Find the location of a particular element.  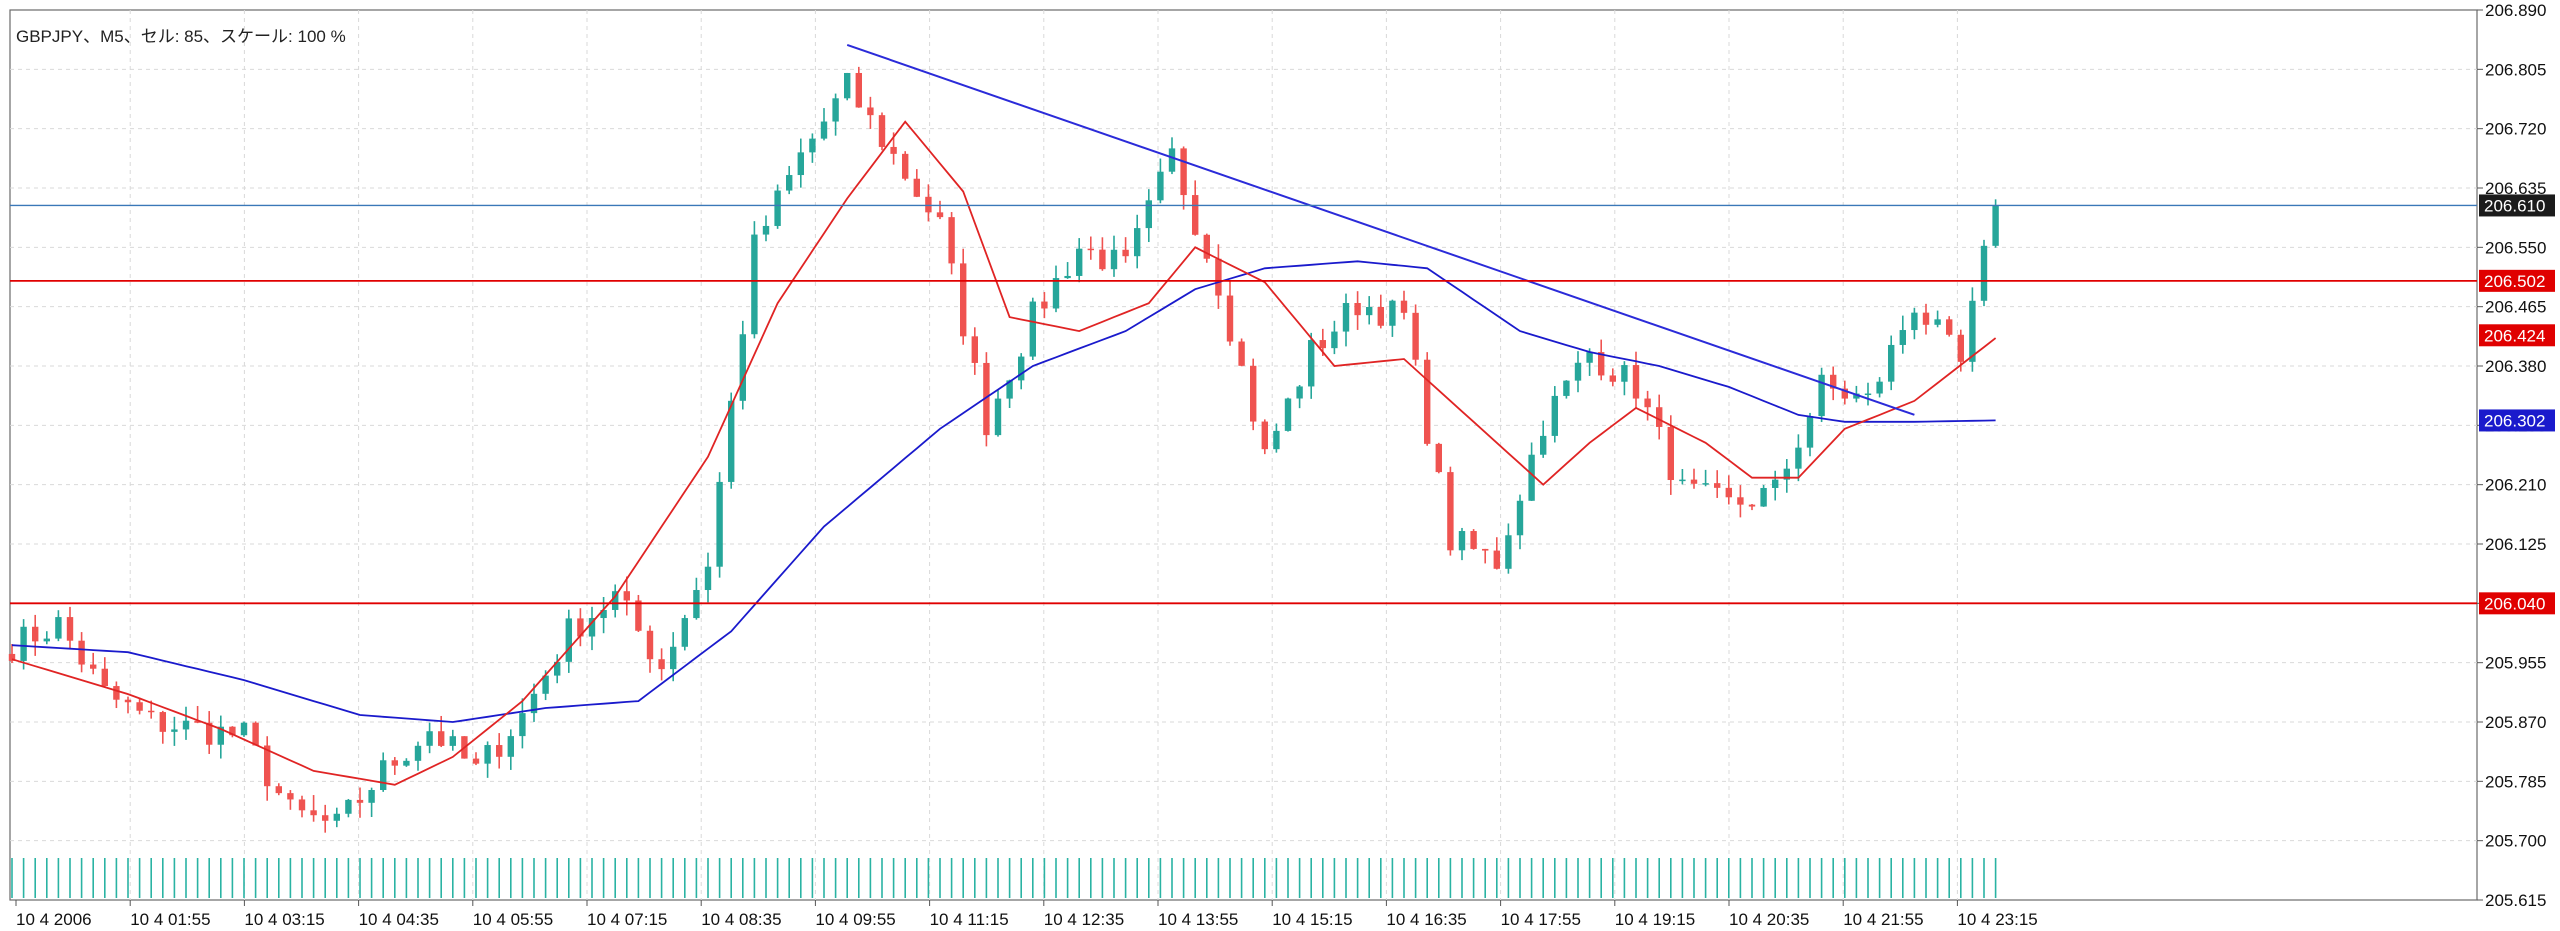

current-price-tag-bg is located at coordinates (2517, 205).